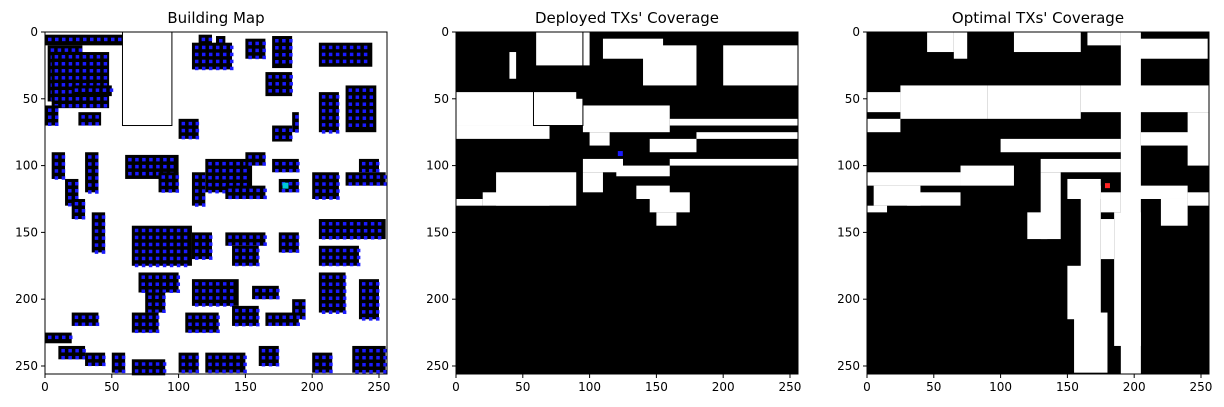 Image resolution: width=1224 pixels, height=407 pixels. What do you see at coordinates (627, 18) in the screenshot?
I see `chart-title: Deployed TXs' Coverage` at bounding box center [627, 18].